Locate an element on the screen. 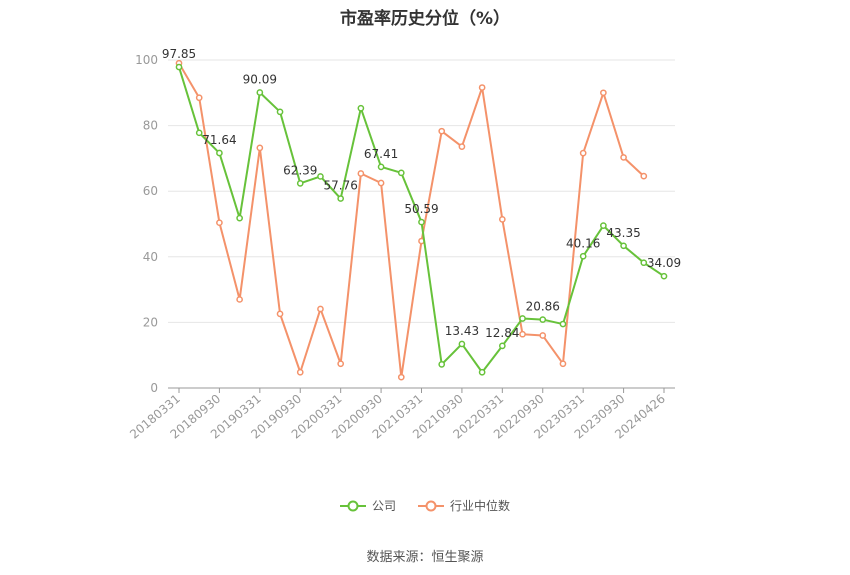  data-label-company: 40.16 is located at coordinates (583, 243).